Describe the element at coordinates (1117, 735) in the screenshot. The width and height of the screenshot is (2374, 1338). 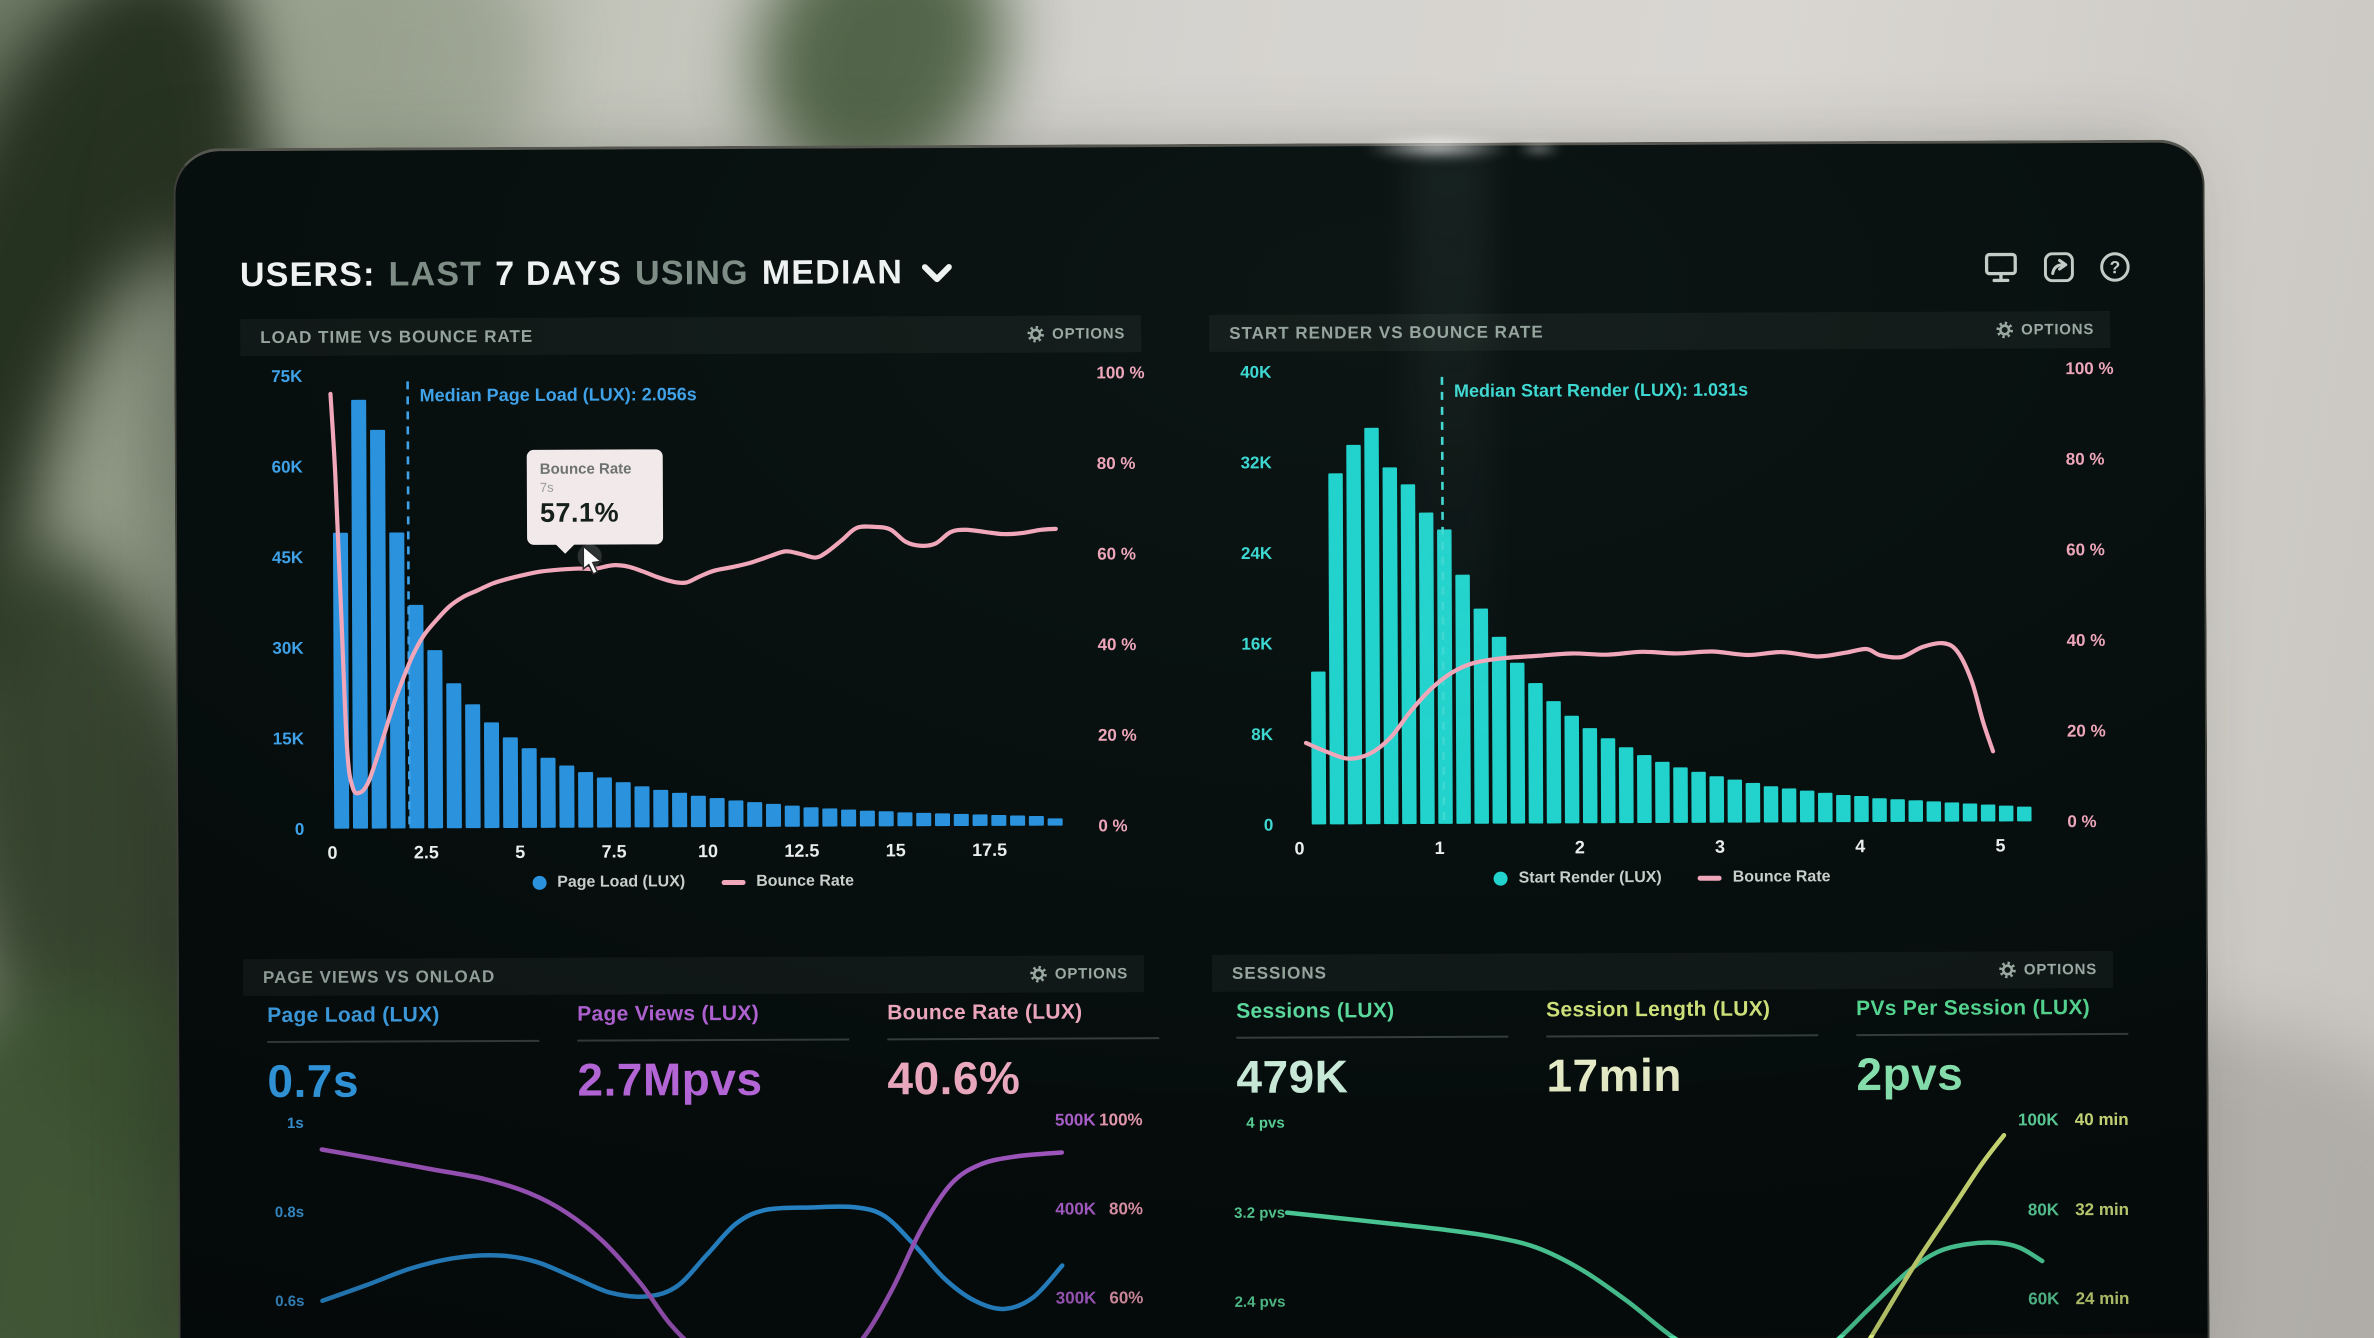
I see `y-axis-right-tick: 20 %` at that location.